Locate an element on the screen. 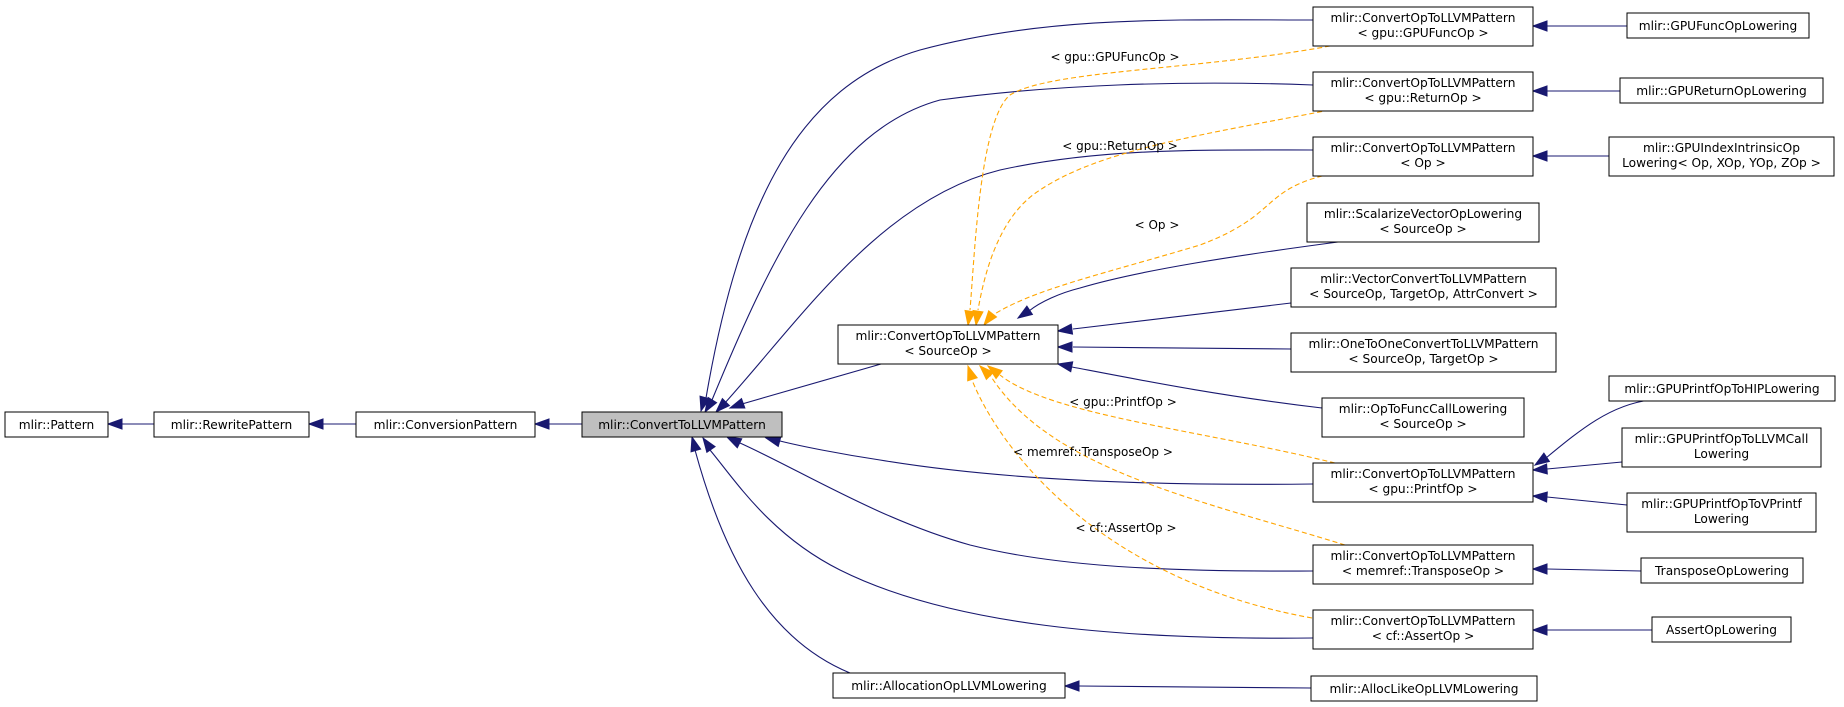 Image resolution: width=1844 pixels, height=707 pixels. edge-op-to-converttollvm-line is located at coordinates (1018, 277).